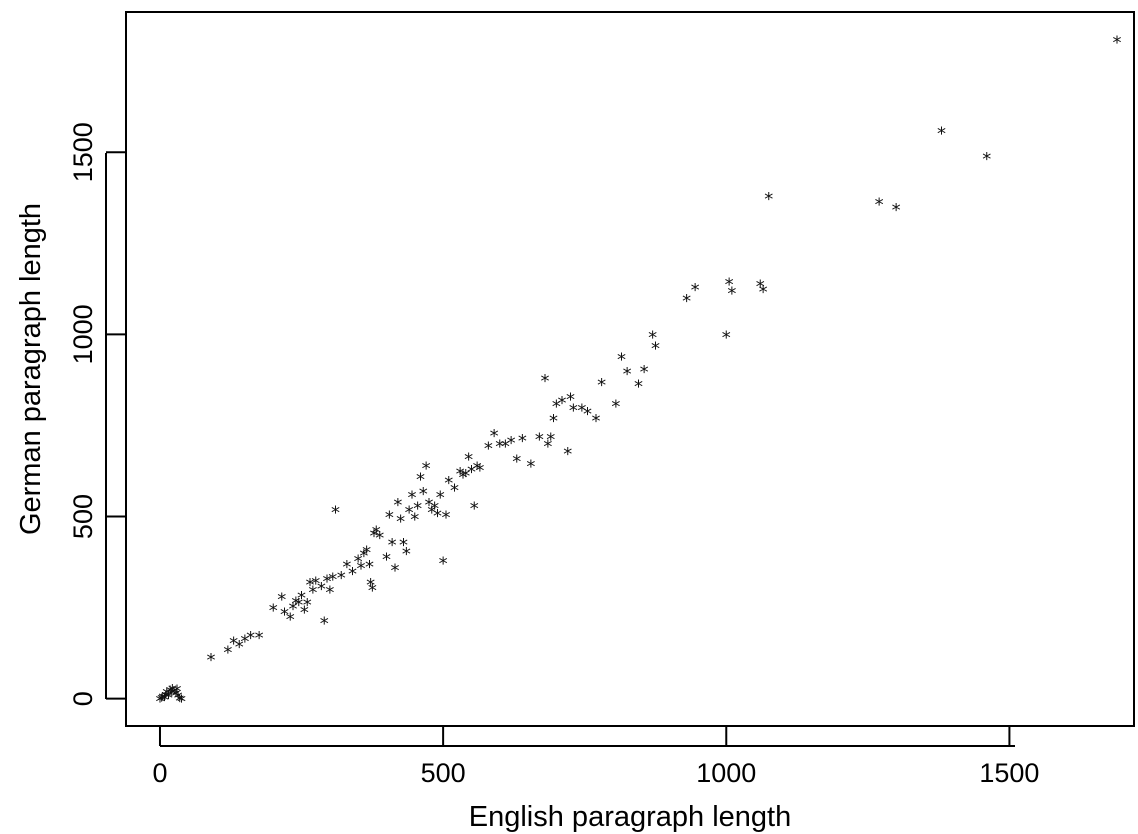  I want to click on y-tick-label: 500, so click(83, 516).